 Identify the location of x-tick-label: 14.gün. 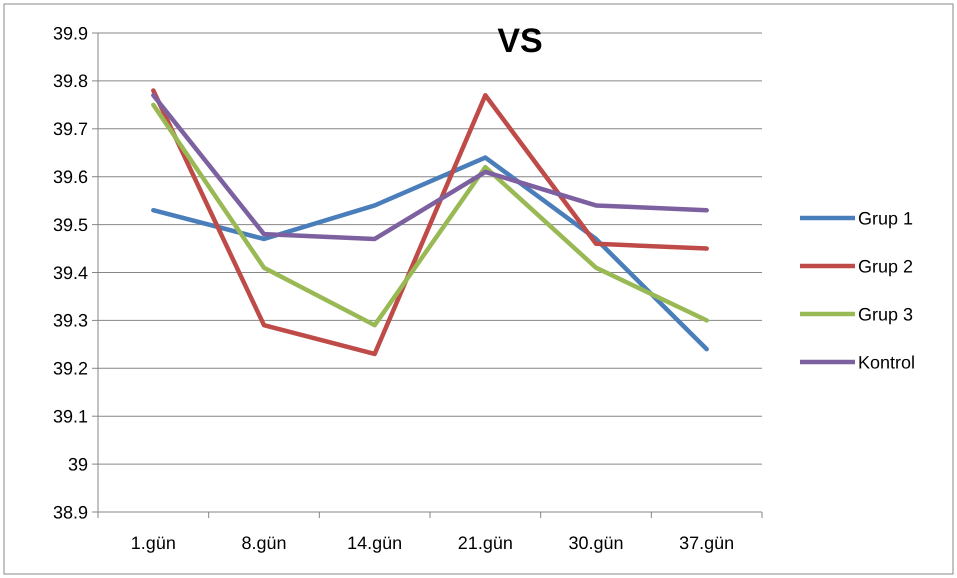
(374, 543).